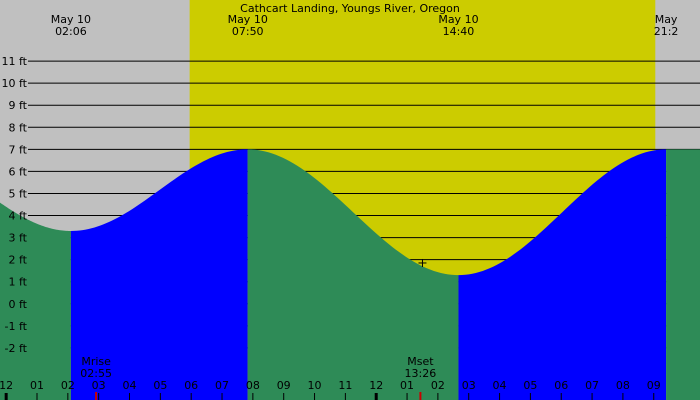  I want to click on y-tick-label: 5 ft, so click(18, 193).